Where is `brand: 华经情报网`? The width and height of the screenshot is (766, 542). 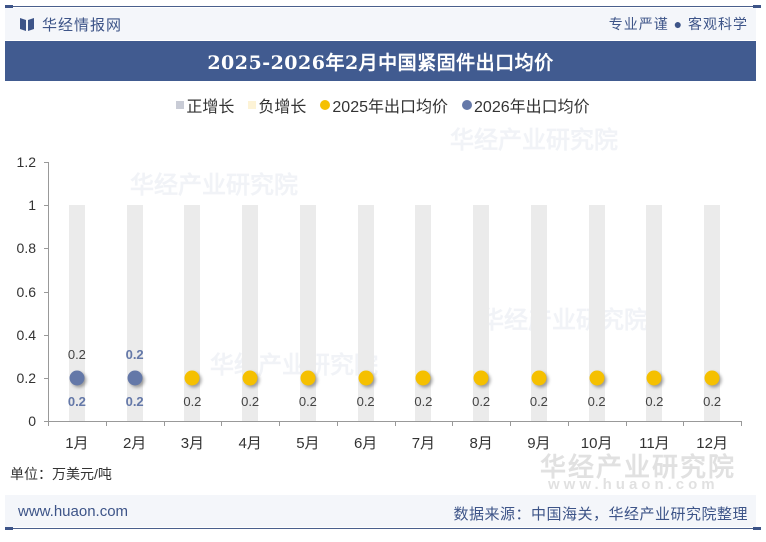
brand: 华经情报网 is located at coordinates (71, 24).